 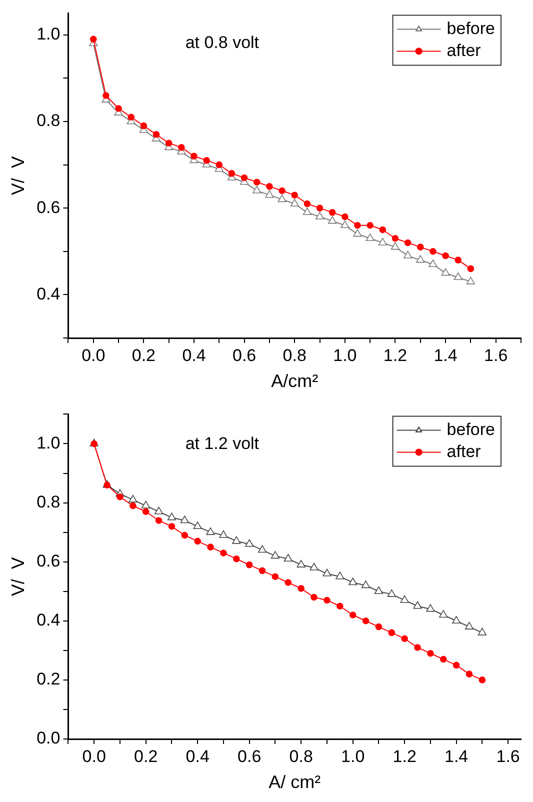 I want to click on y-tick-label: 0.0, so click(x=48, y=738).